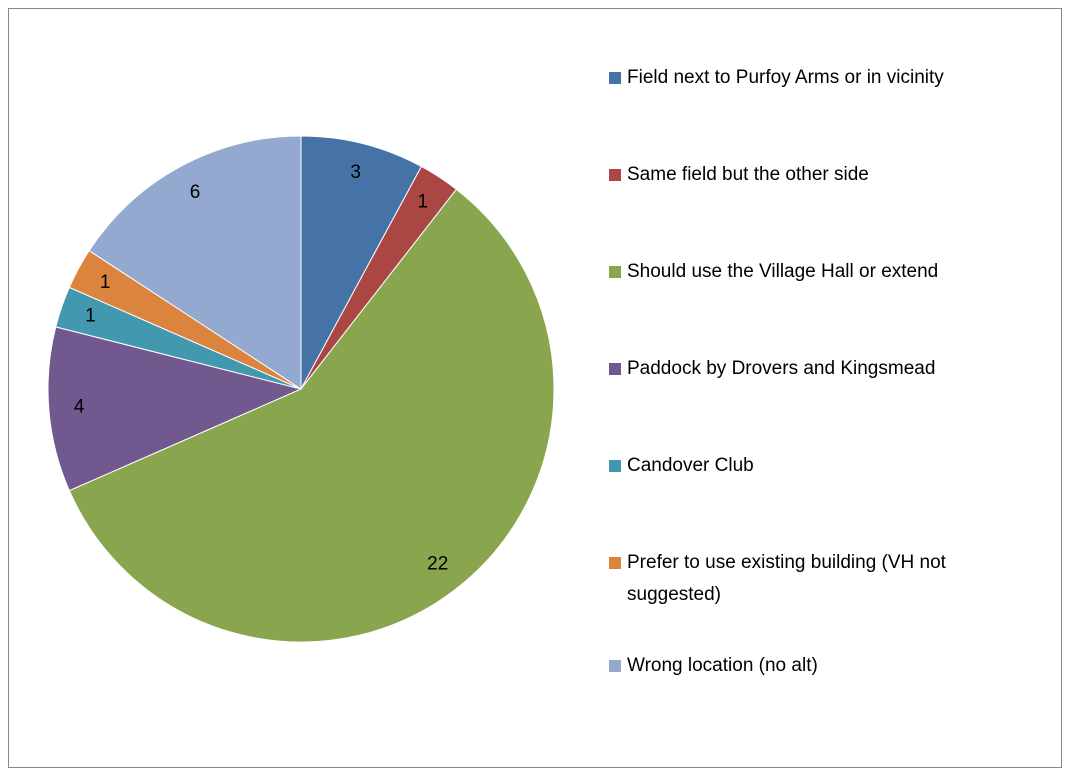 This screenshot has width=1065, height=768. I want to click on legend-item: Field next to Purfoy Arms or in vicinity, so click(819, 78).